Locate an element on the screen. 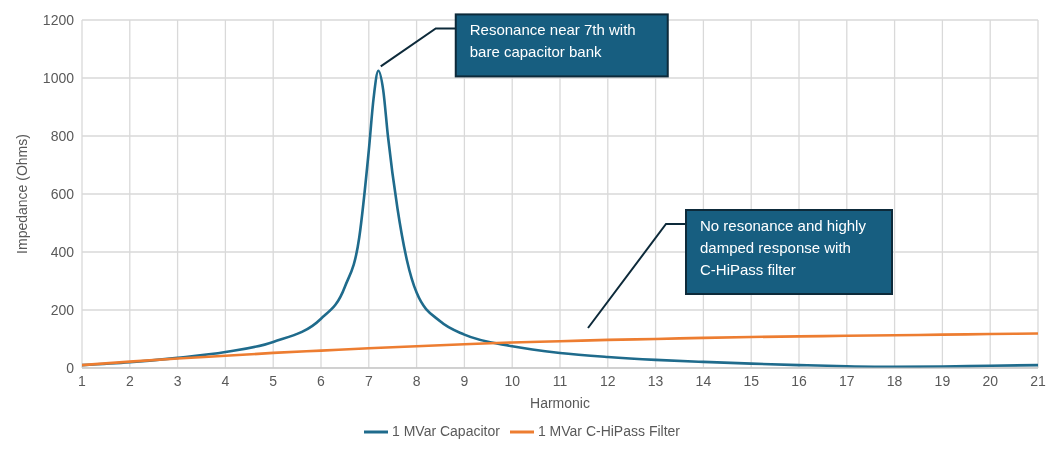  legend-label: 1 MVar C-HiPass Filter is located at coordinates (608, 430).